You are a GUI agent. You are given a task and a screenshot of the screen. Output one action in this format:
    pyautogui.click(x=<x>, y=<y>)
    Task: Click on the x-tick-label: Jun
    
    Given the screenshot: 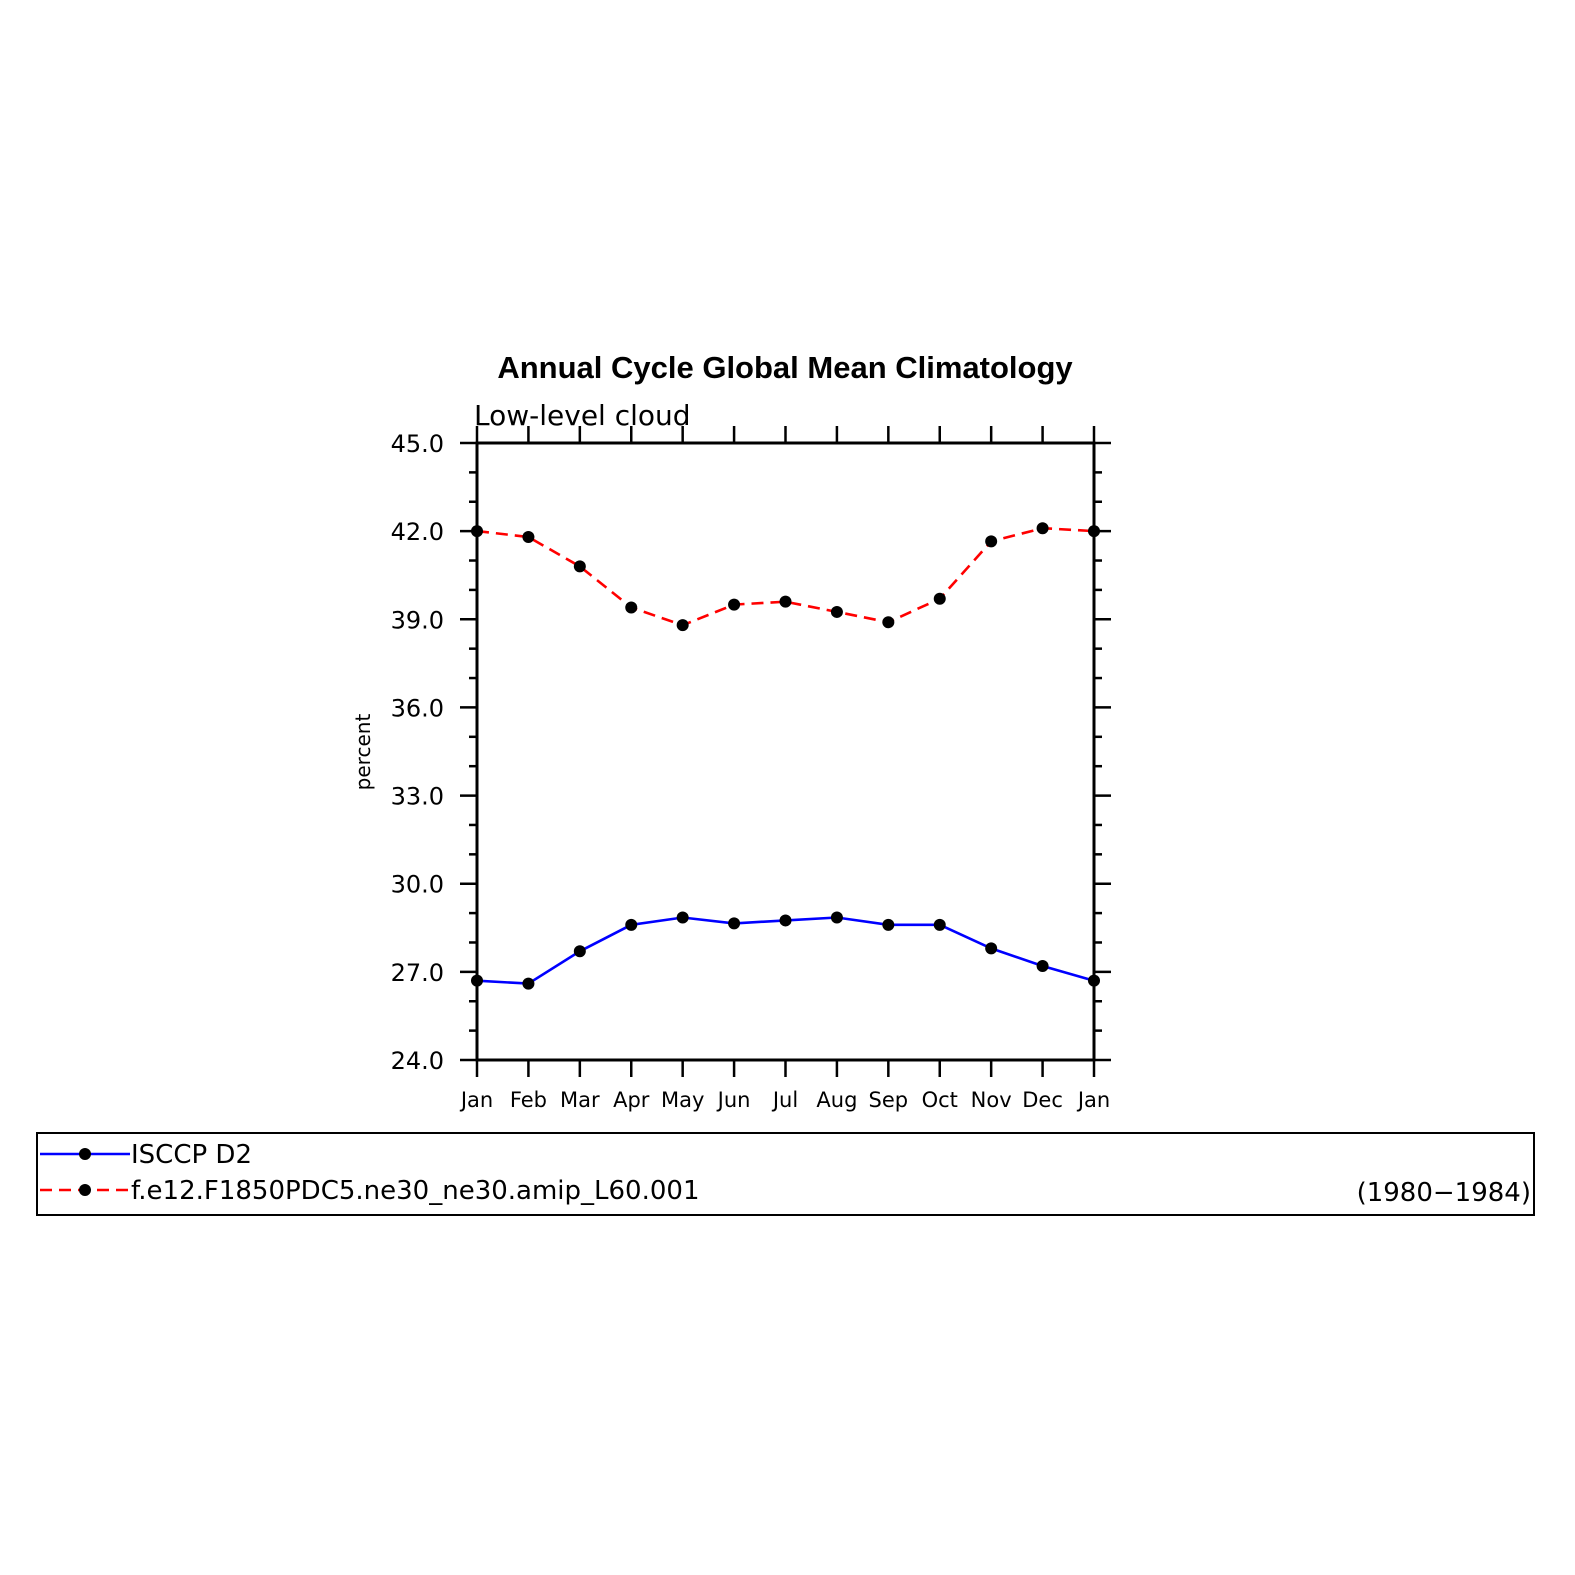 What is the action you would take?
    pyautogui.click(x=733, y=1100)
    